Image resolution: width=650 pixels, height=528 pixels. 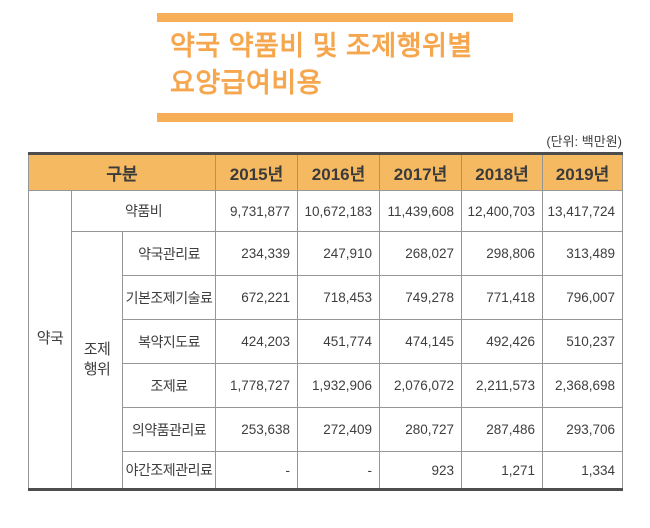 What do you see at coordinates (421, 253) in the screenshot?
I see `value-cell: 268,027` at bounding box center [421, 253].